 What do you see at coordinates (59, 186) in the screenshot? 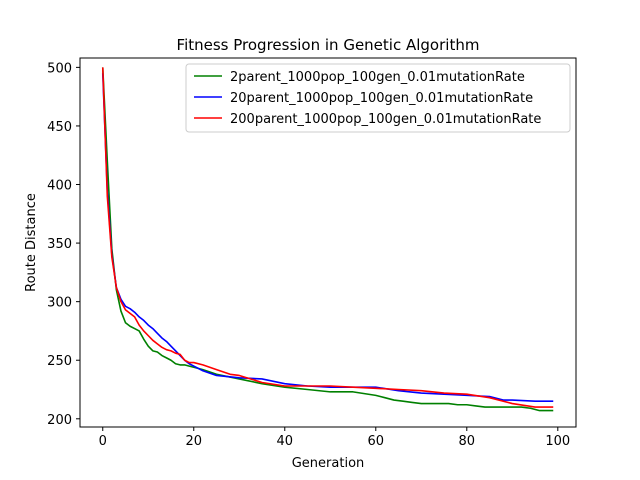
I see `y-tick-label: 400` at bounding box center [59, 186].